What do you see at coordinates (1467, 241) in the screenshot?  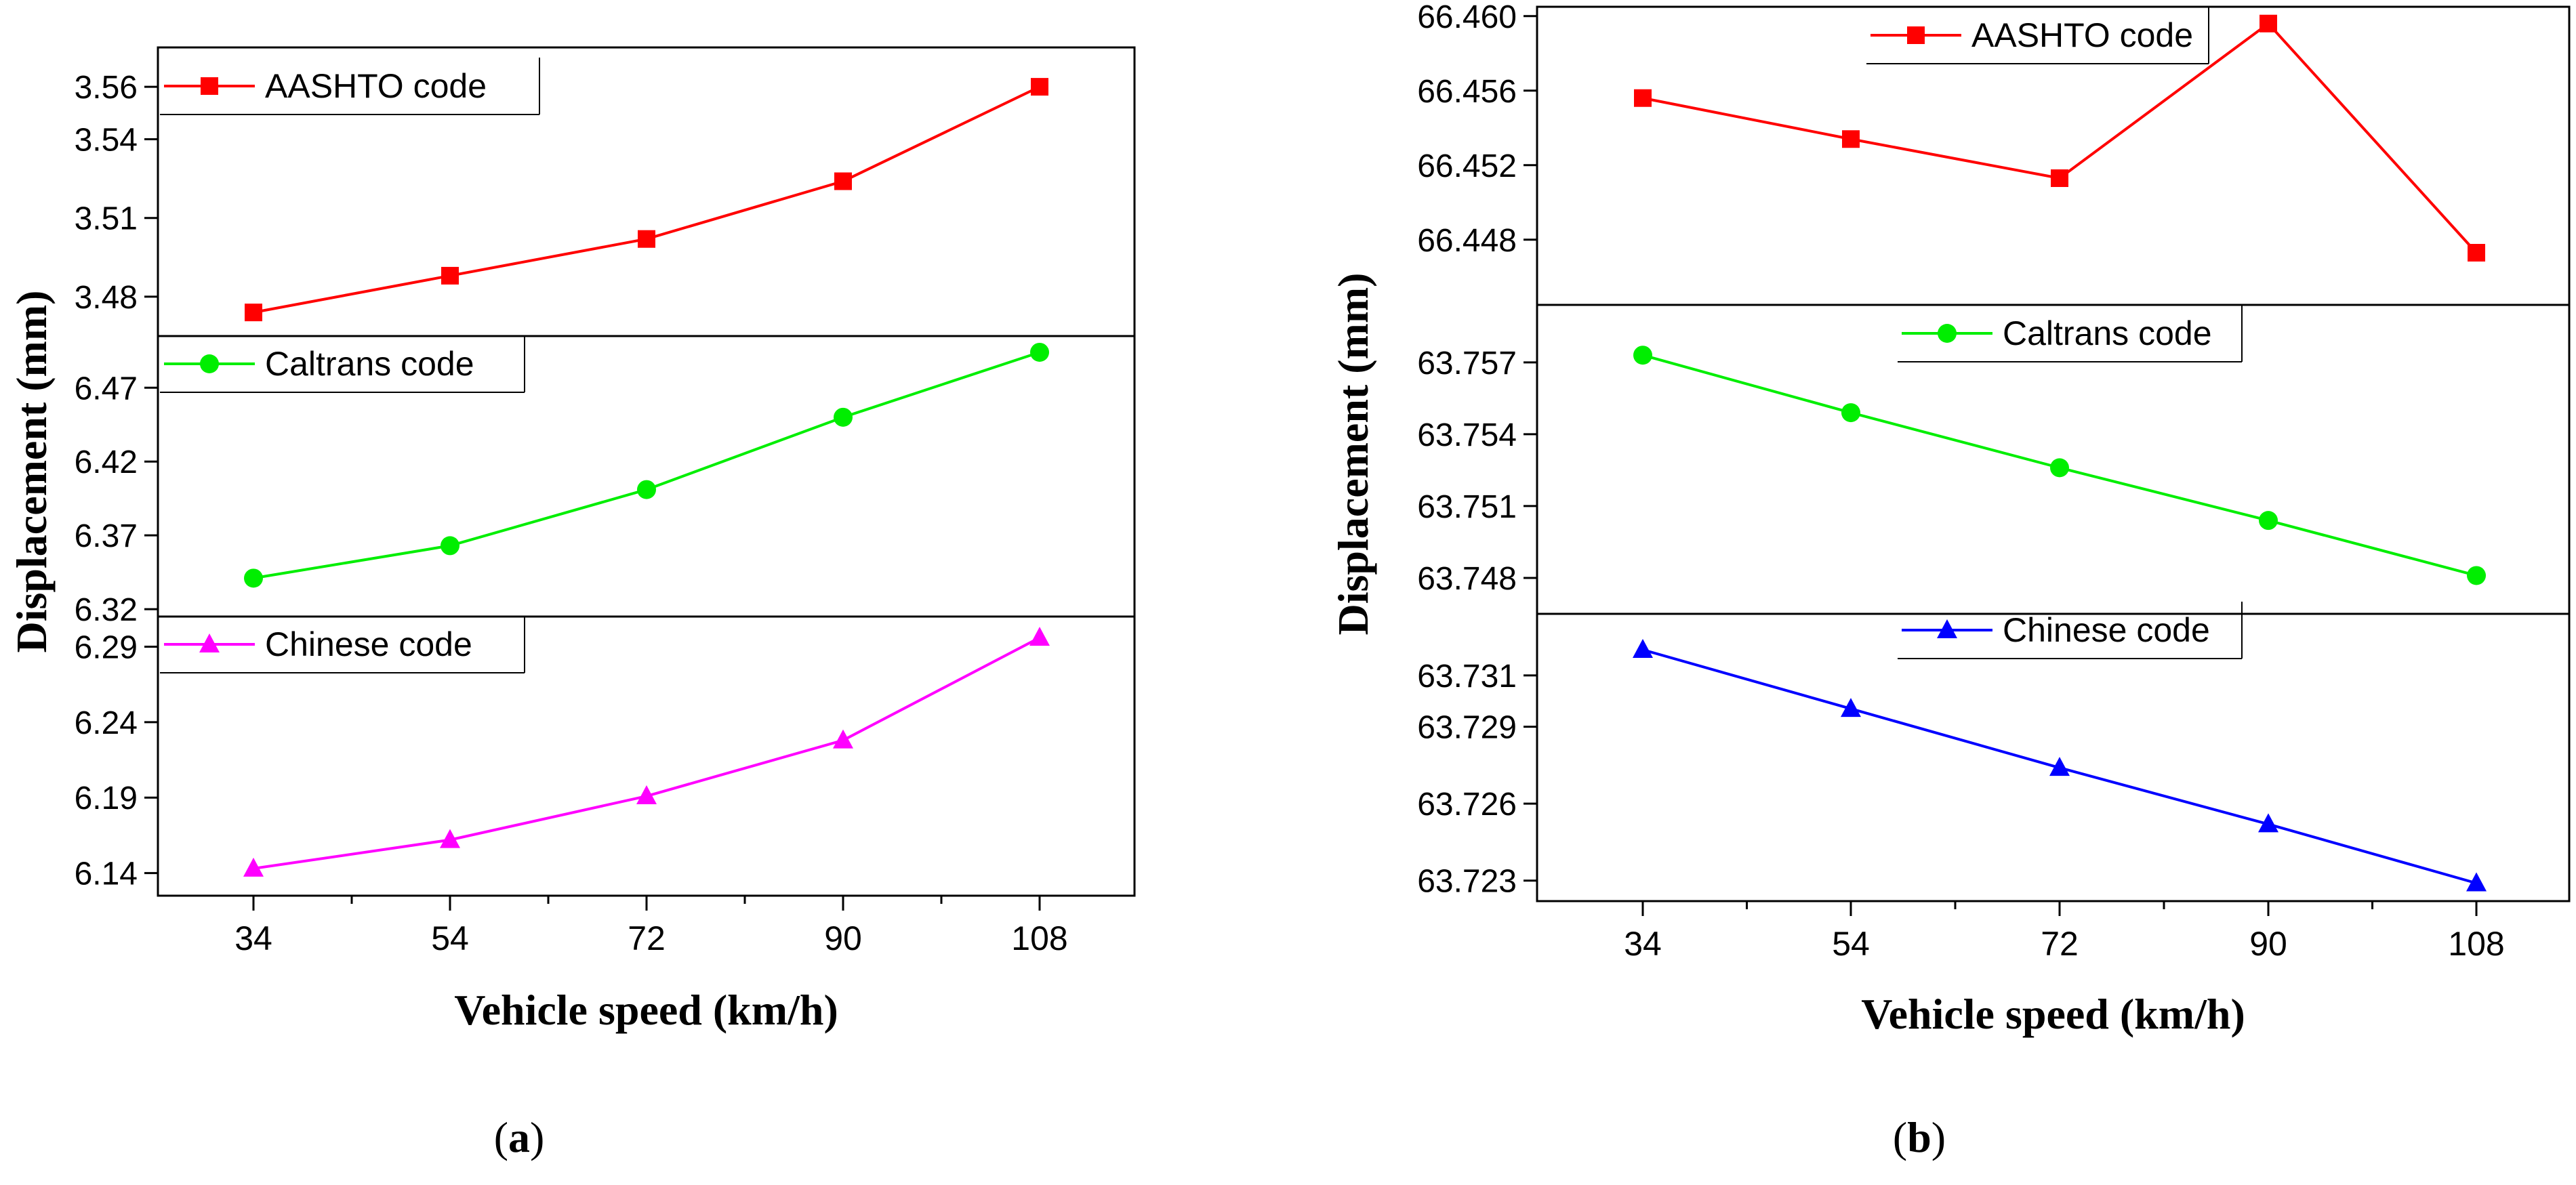 I see `y-tick-label: 66.448` at bounding box center [1467, 241].